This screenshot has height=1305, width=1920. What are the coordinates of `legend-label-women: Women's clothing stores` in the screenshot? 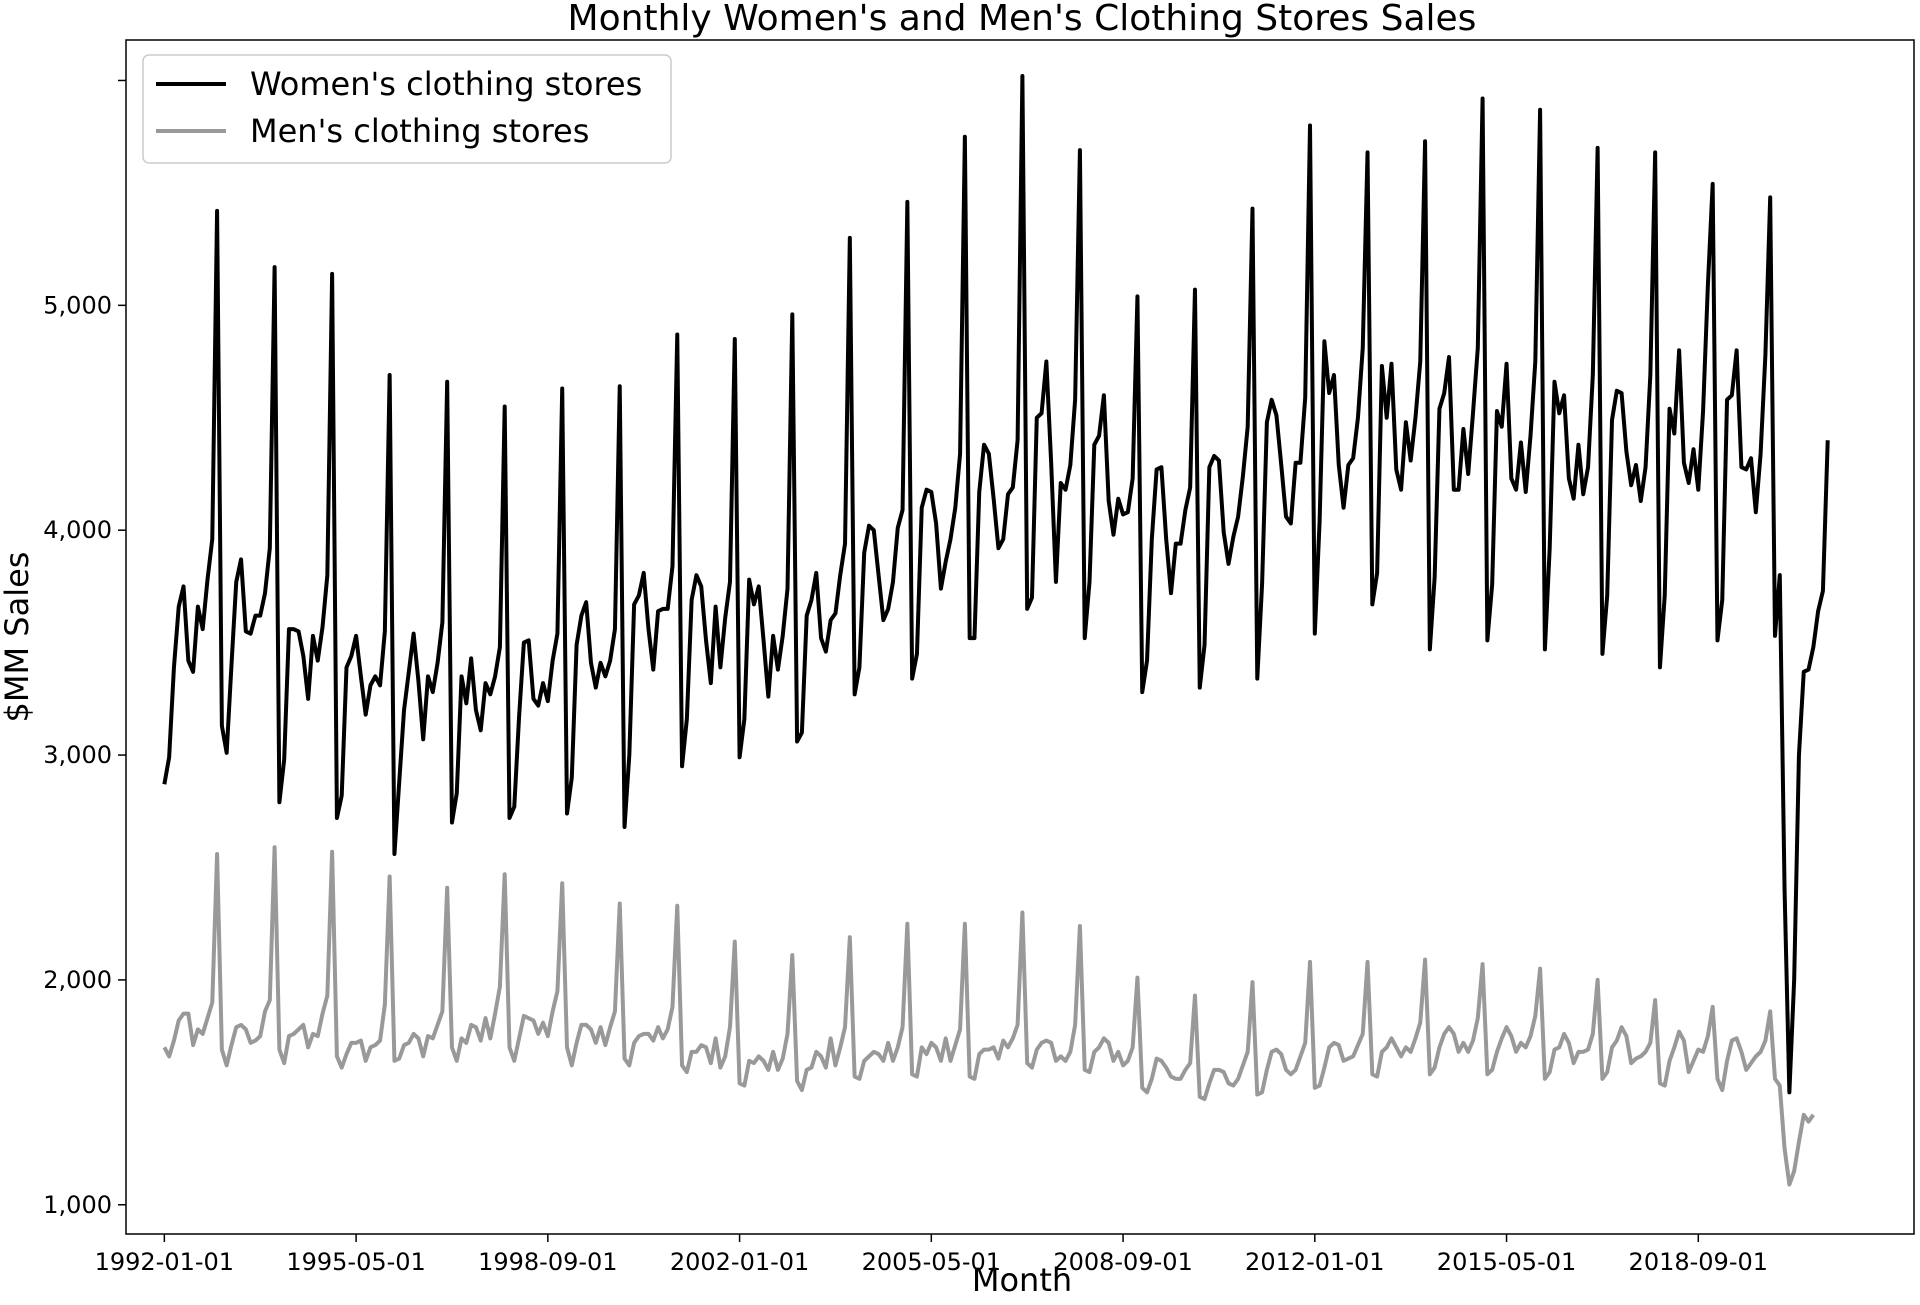 It's located at (446, 84).